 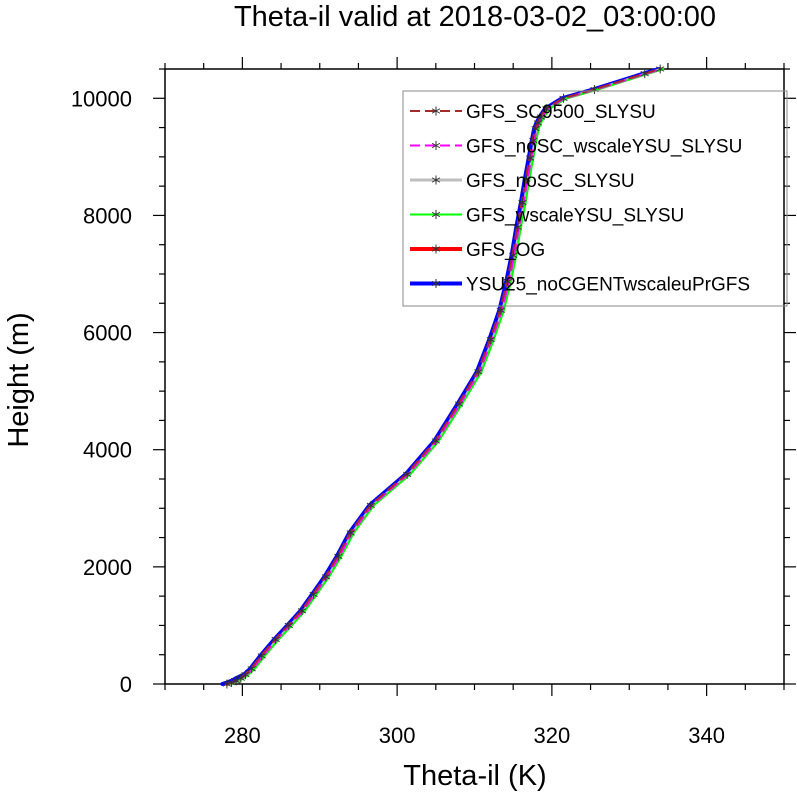 I want to click on y-axis-label: Height (m), so click(x=19, y=379).